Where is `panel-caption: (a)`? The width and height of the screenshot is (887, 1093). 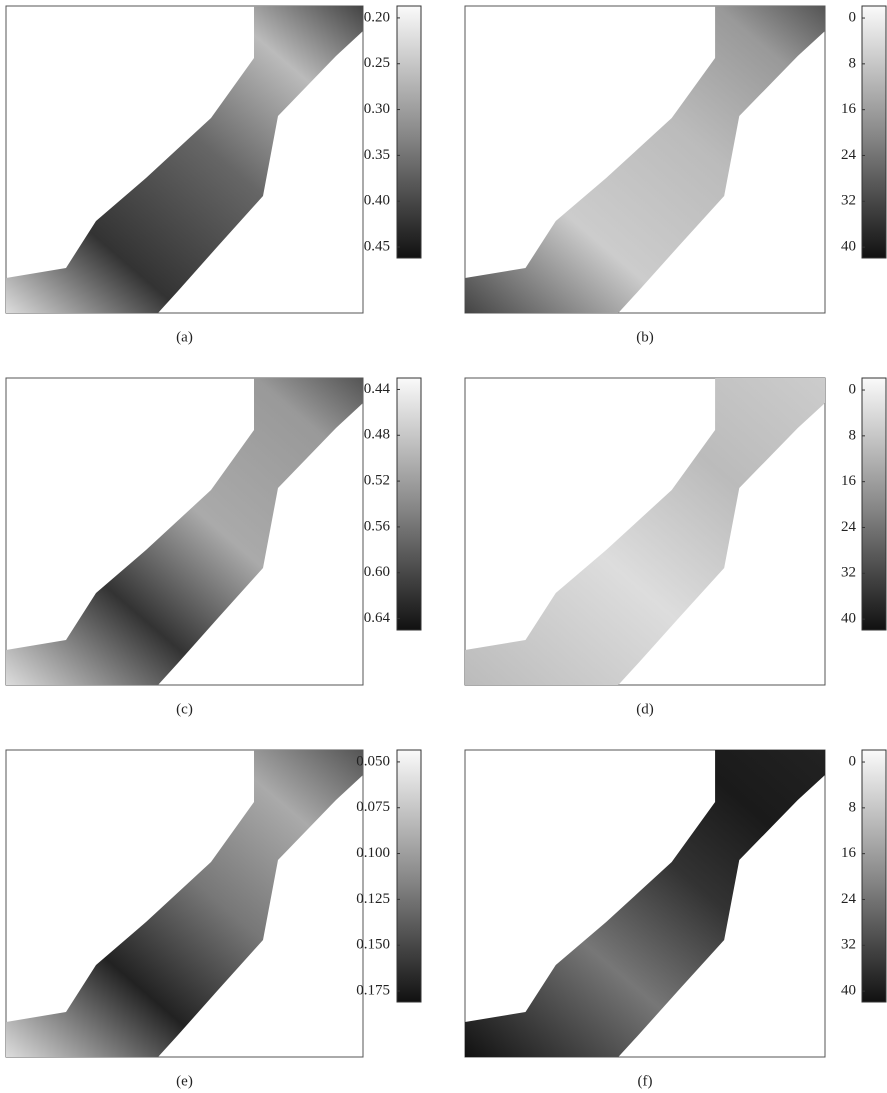
panel-caption: (a) is located at coordinates (184, 337).